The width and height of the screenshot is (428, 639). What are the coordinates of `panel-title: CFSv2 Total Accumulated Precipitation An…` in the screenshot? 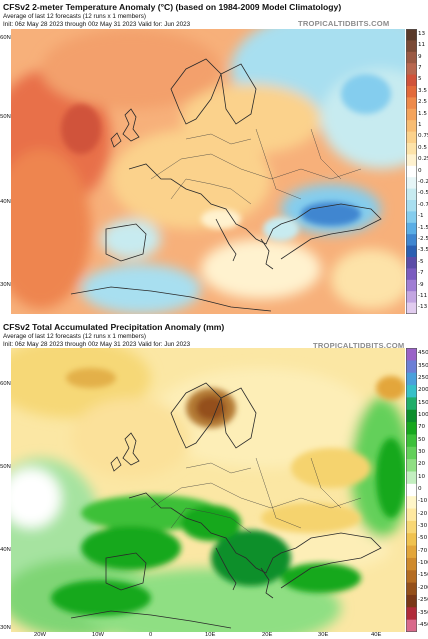 It's located at (114, 327).